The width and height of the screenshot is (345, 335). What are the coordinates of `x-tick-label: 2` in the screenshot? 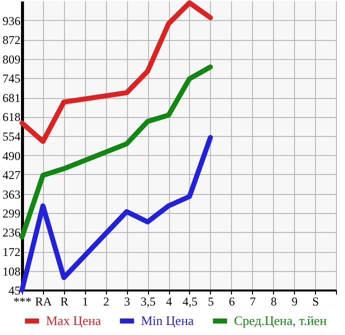 It's located at (106, 301).